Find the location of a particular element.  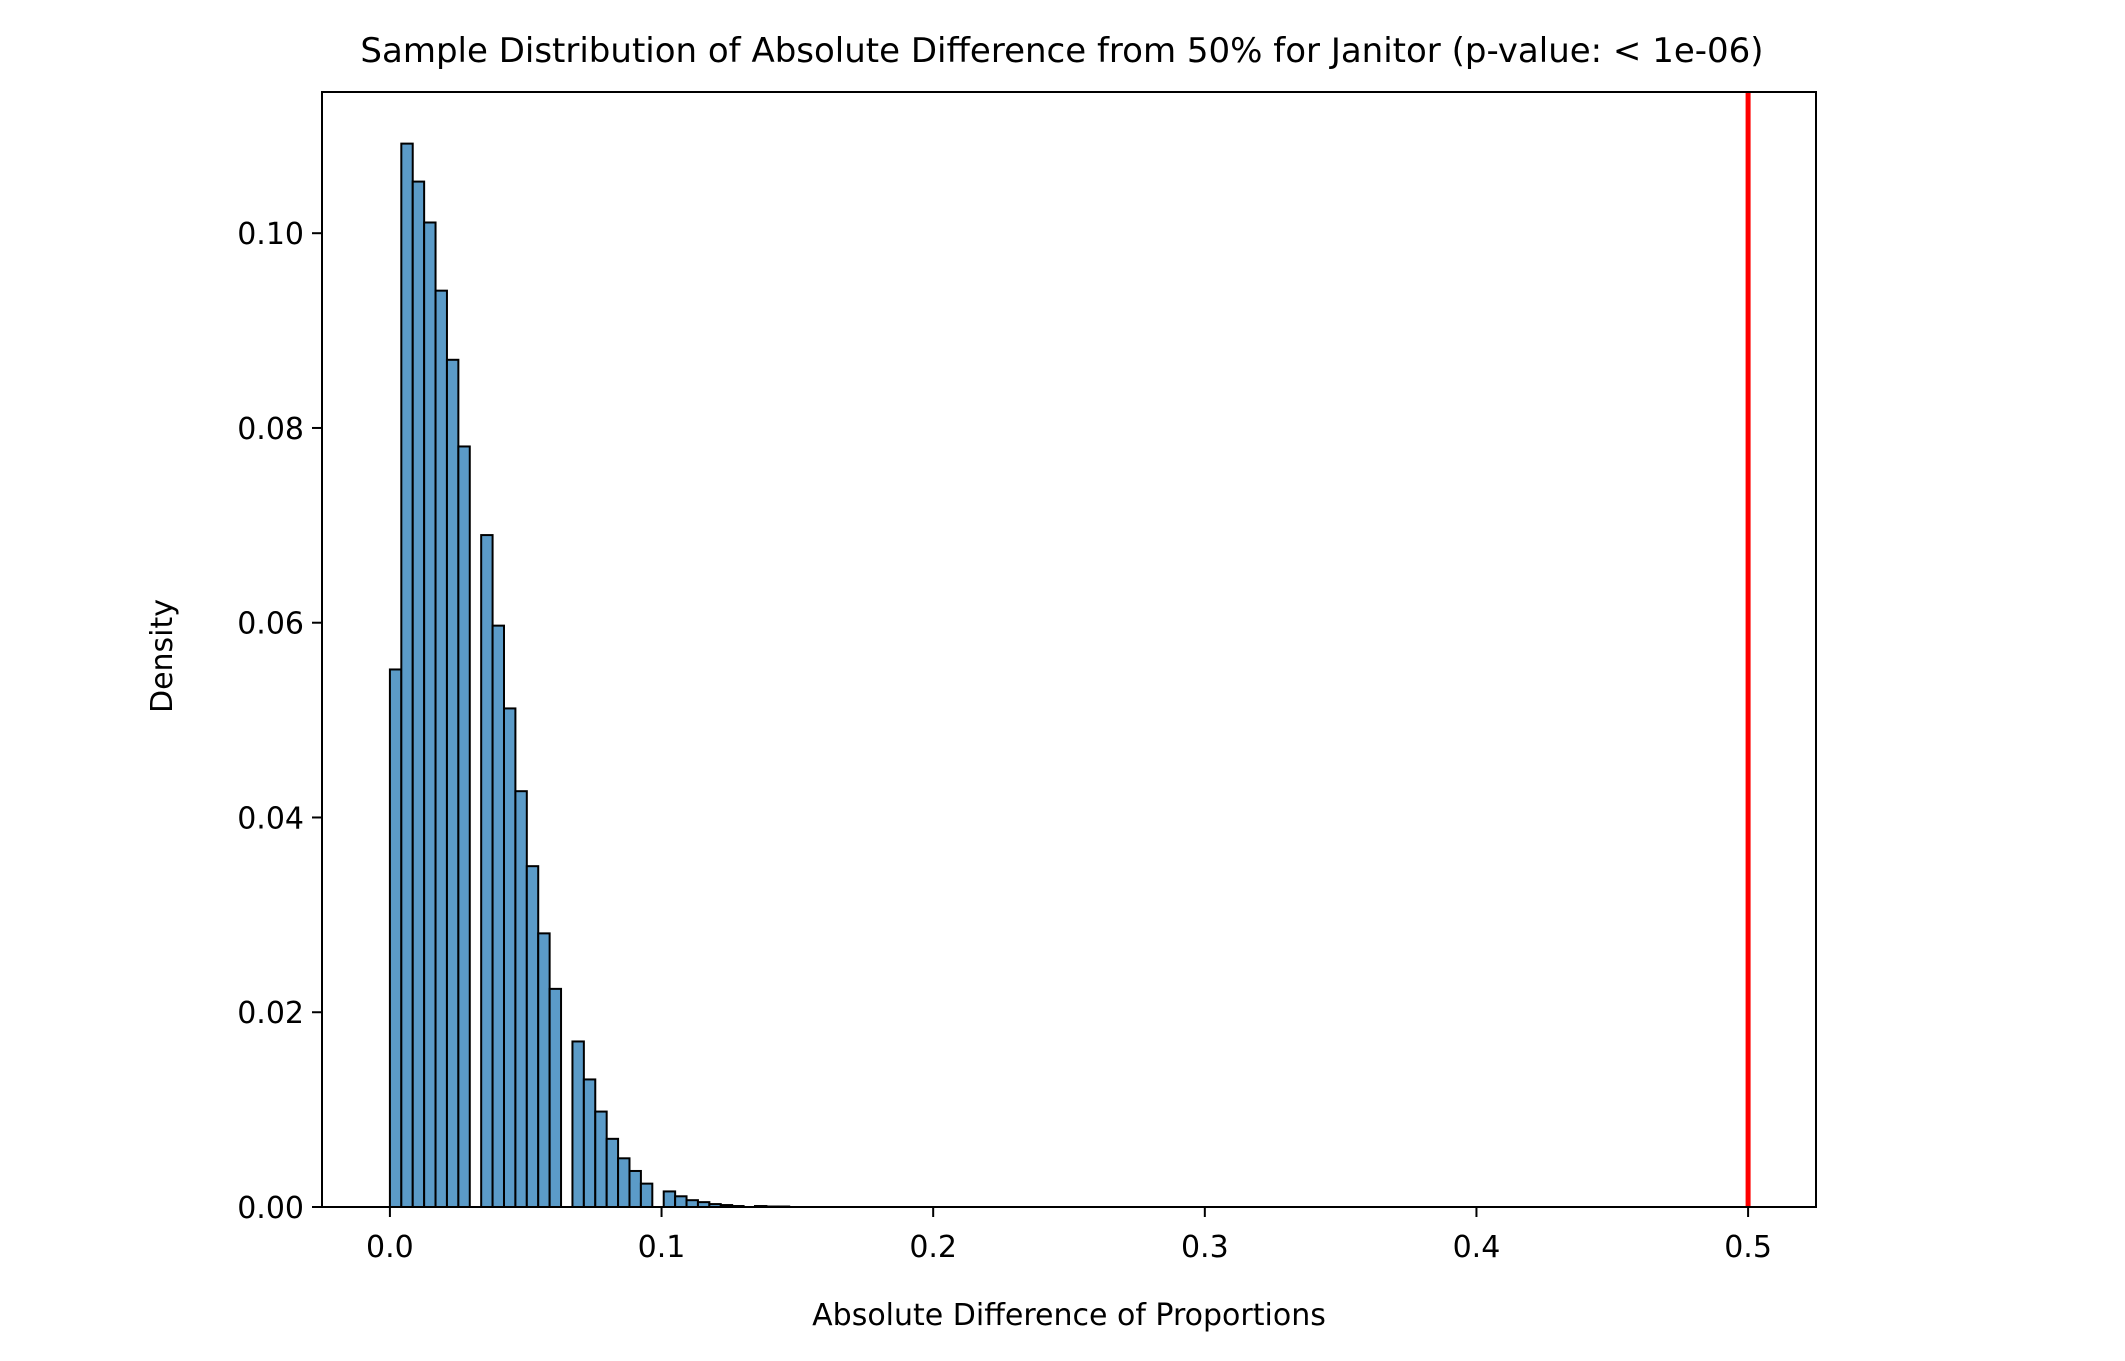

x-tick-label: 0.2 is located at coordinates (933, 1247).